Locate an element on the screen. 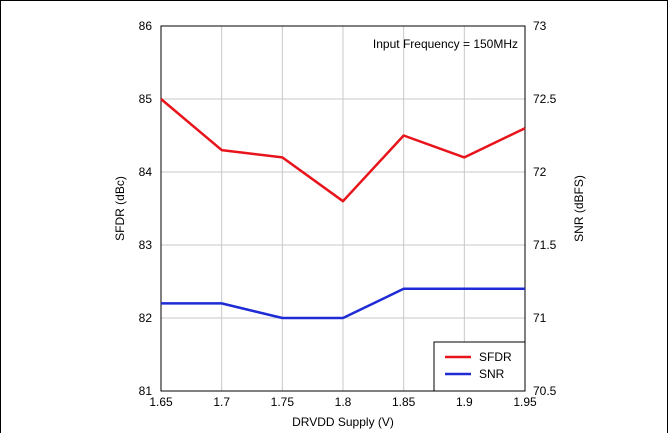 This screenshot has height=433, width=669. y-left-tick-label: 83 is located at coordinates (146, 245).